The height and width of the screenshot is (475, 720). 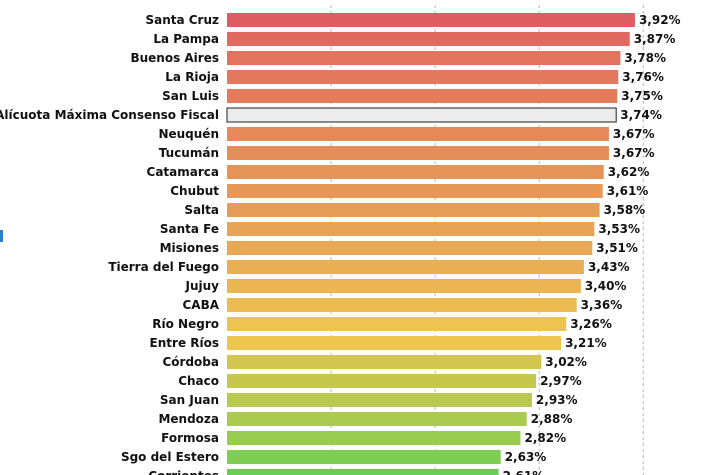 I want to click on value-label-23: 2,82%, so click(x=545, y=438).